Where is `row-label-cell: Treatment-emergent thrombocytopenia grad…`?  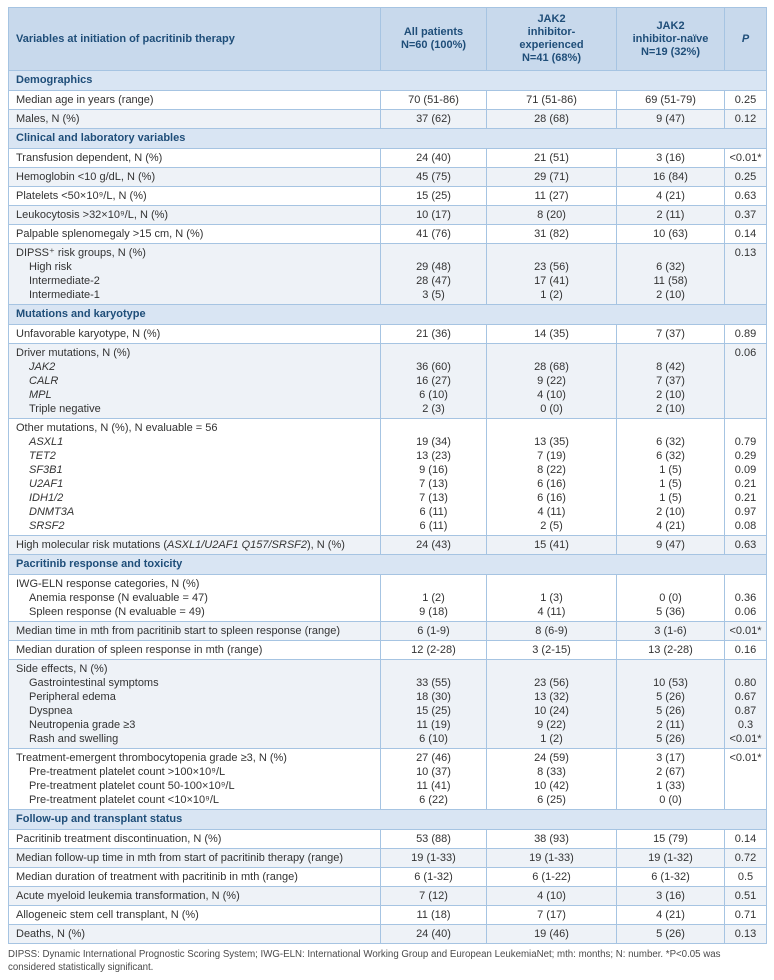
row-label-cell: Treatment-emergent thrombocytopenia grad… is located at coordinates (194, 779).